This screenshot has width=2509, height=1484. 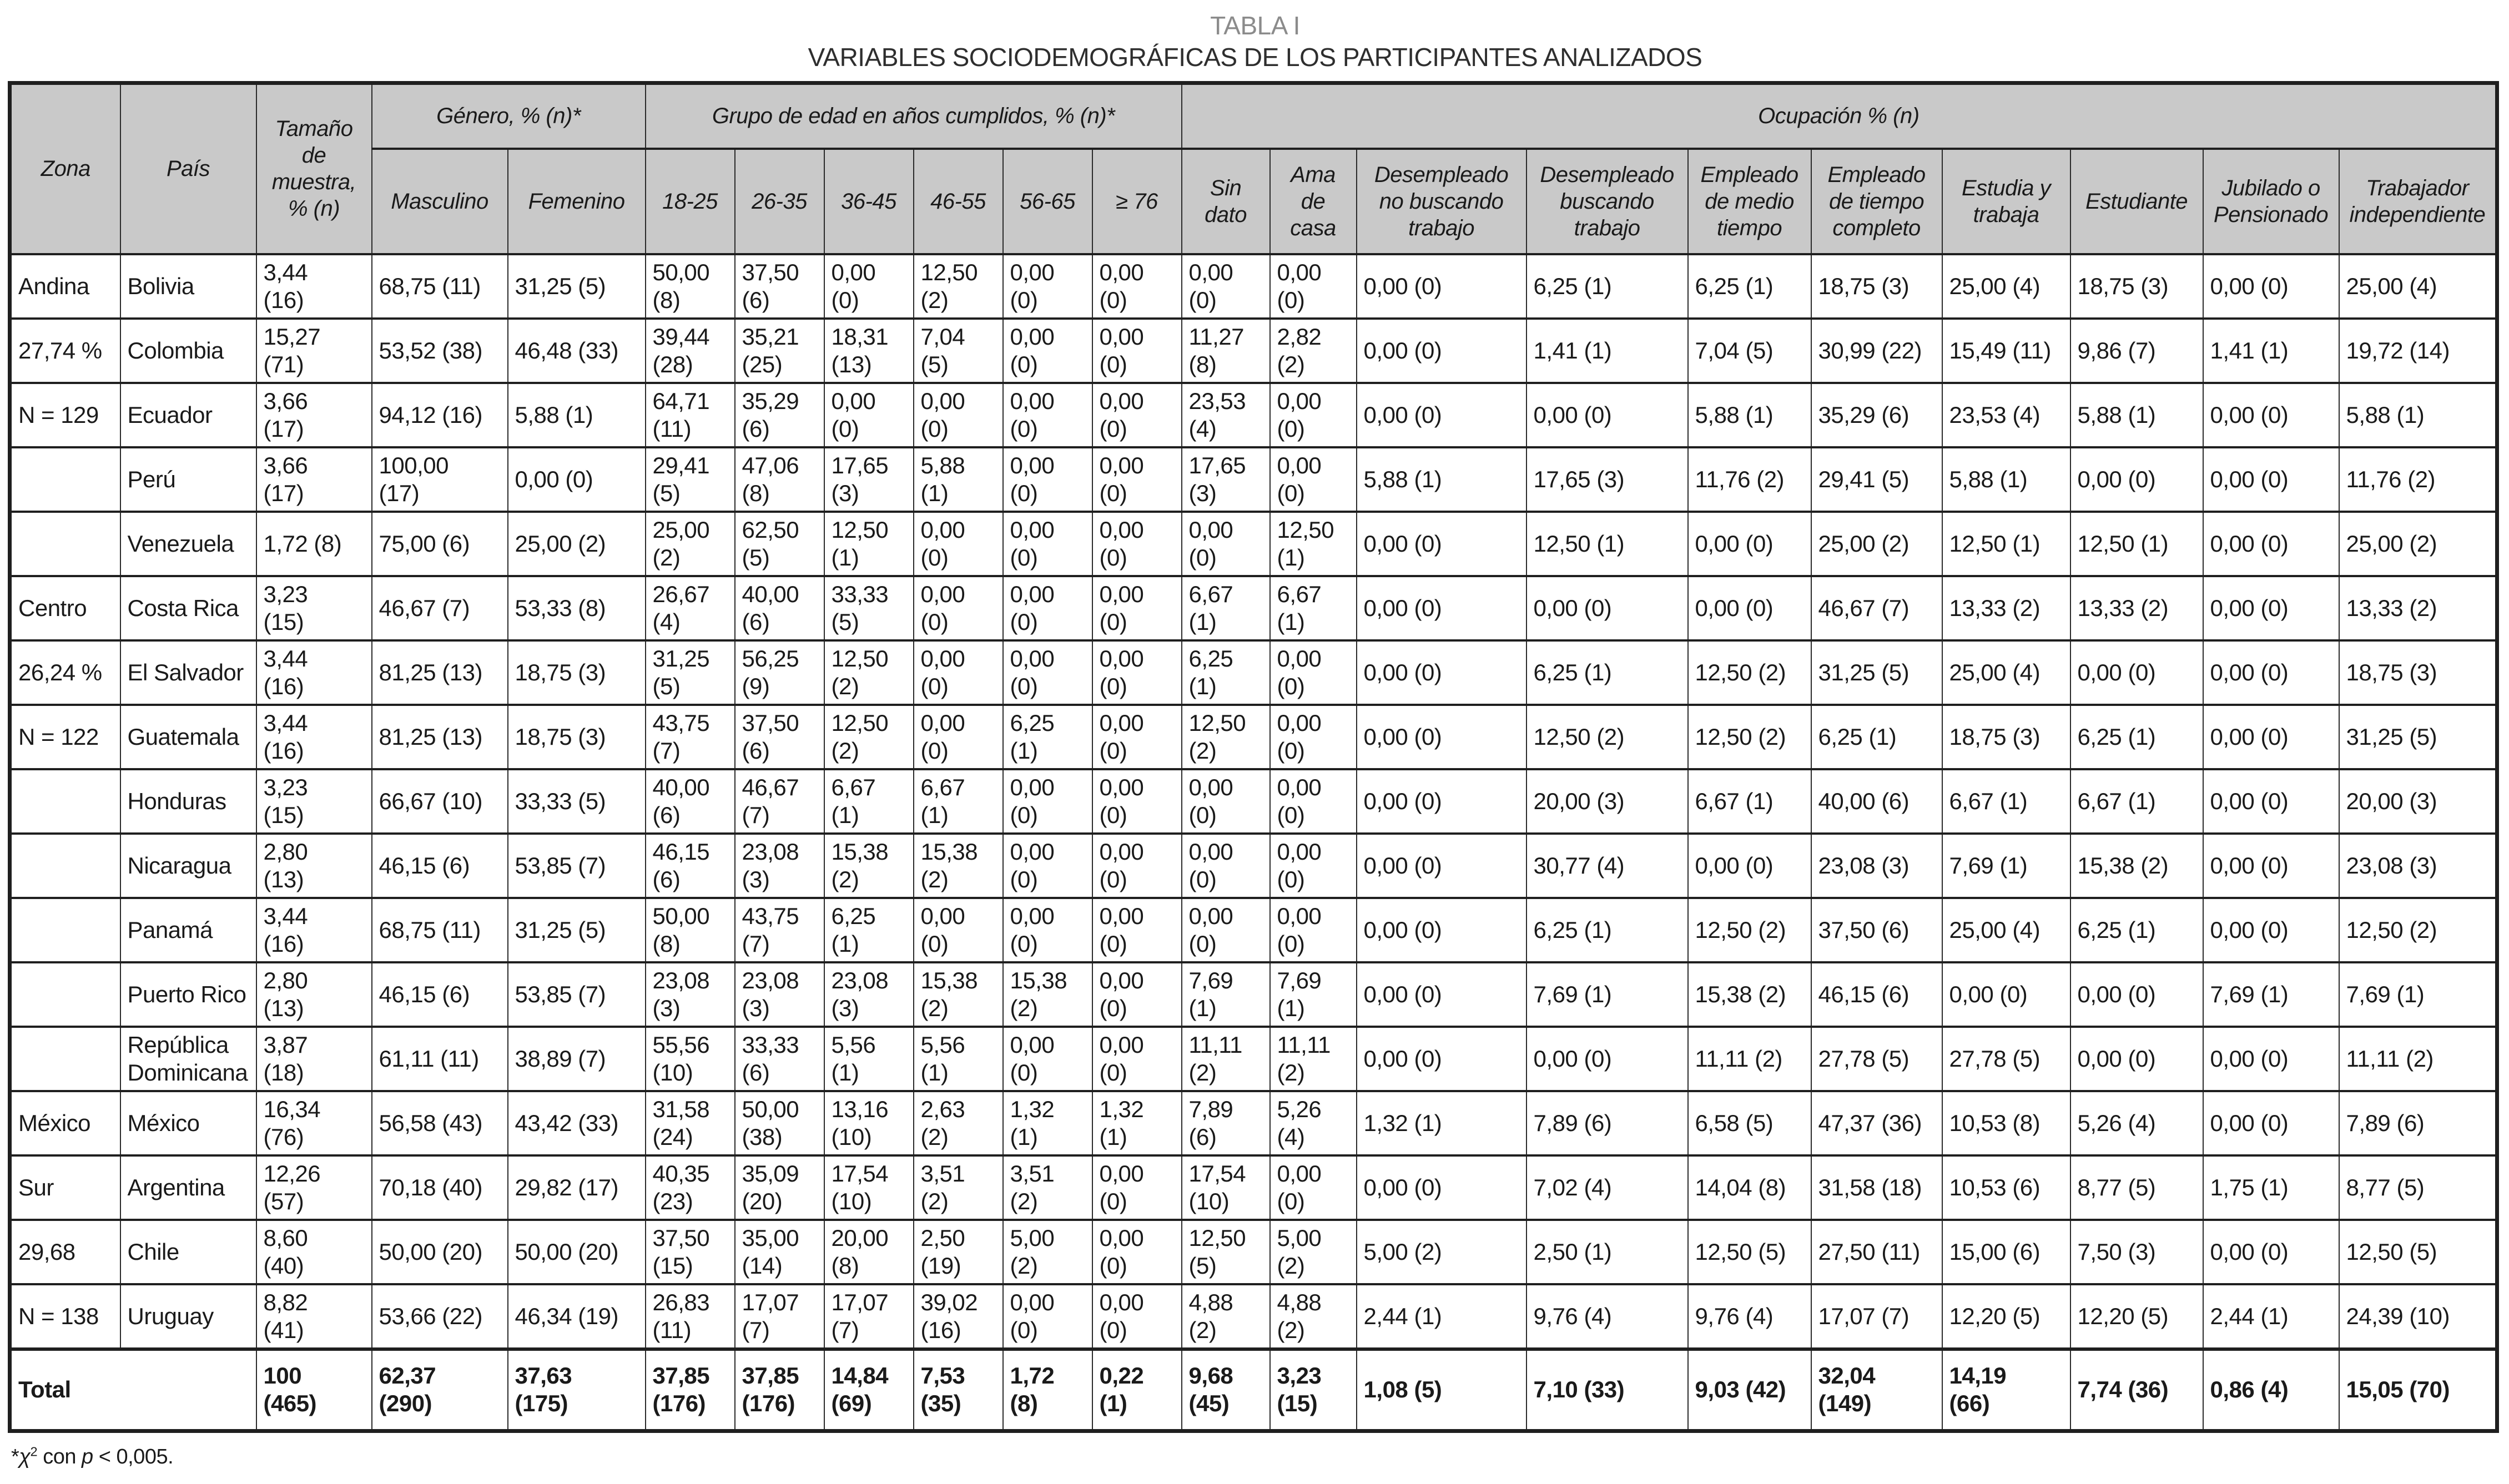 What do you see at coordinates (25, 1456) in the screenshot?
I see `footnote-chi: χ` at bounding box center [25, 1456].